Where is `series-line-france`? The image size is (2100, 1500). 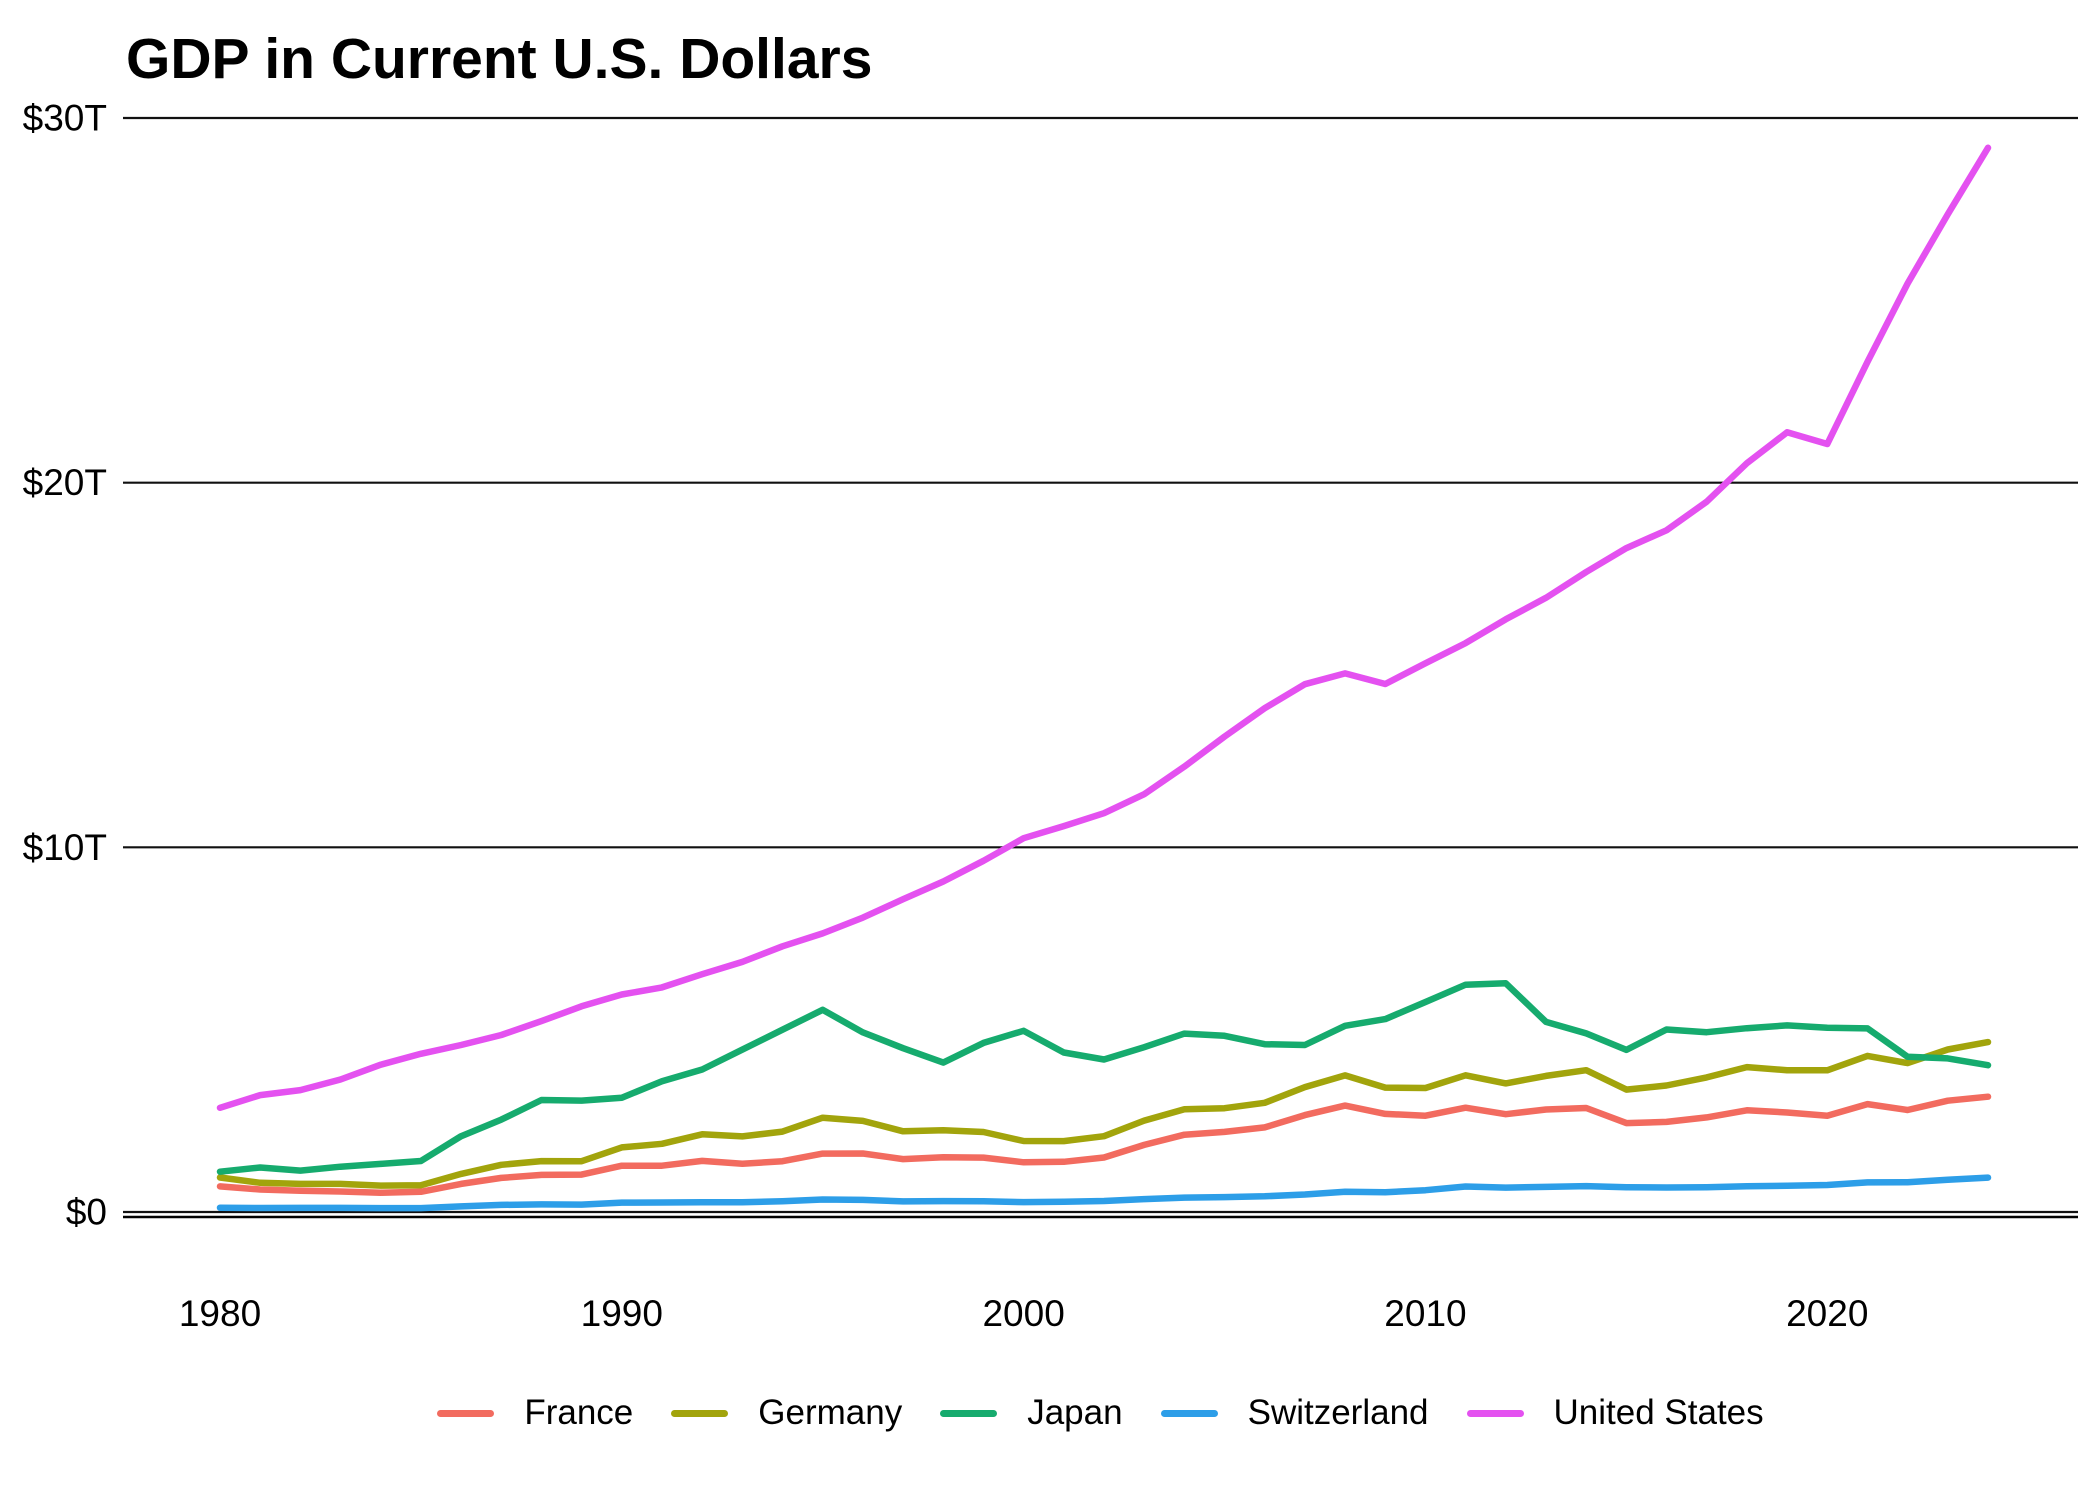
series-line-france is located at coordinates (1104, 1144).